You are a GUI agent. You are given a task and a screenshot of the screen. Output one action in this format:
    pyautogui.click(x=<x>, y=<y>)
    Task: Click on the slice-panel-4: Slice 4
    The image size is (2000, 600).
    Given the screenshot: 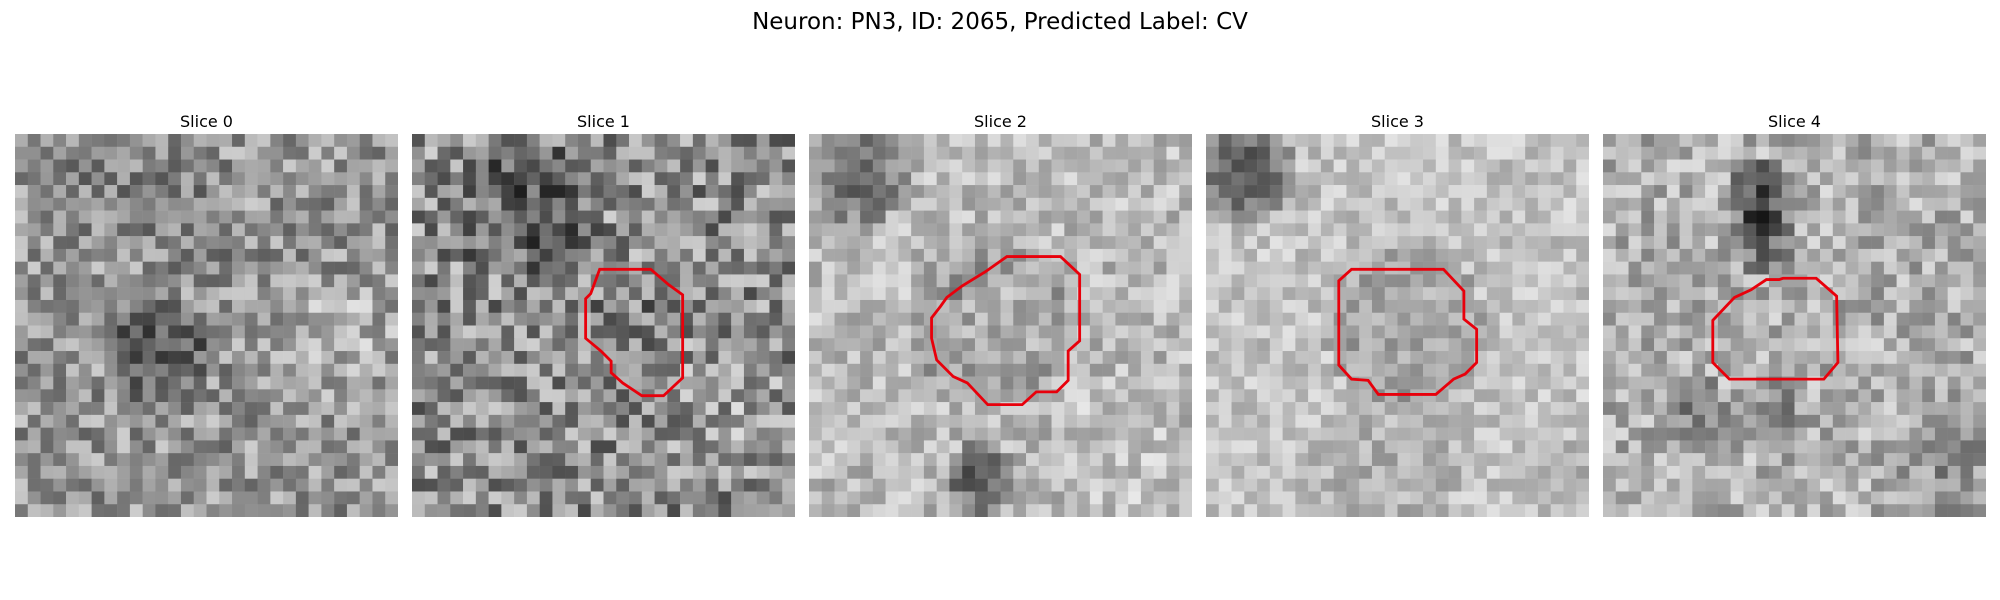 What is the action you would take?
    pyautogui.click(x=1794, y=313)
    